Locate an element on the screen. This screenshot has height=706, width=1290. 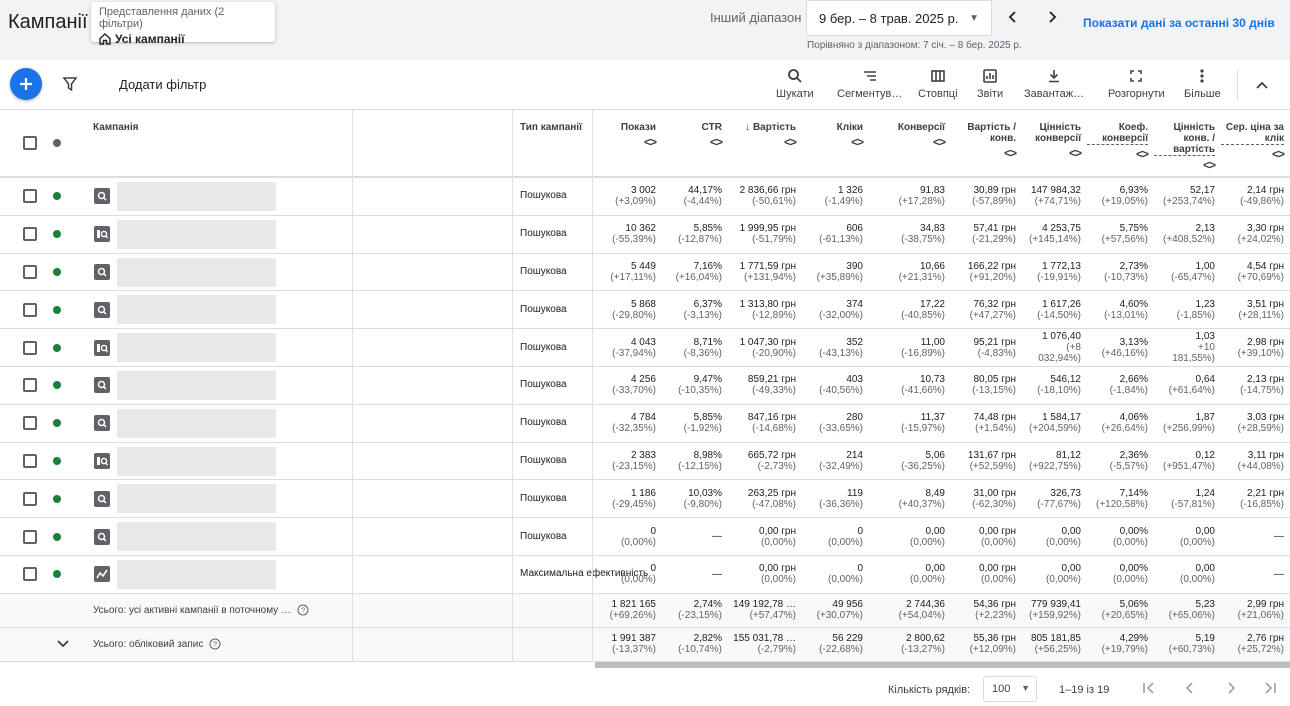
columns-tool: Стовпці is located at coordinates (938, 86).